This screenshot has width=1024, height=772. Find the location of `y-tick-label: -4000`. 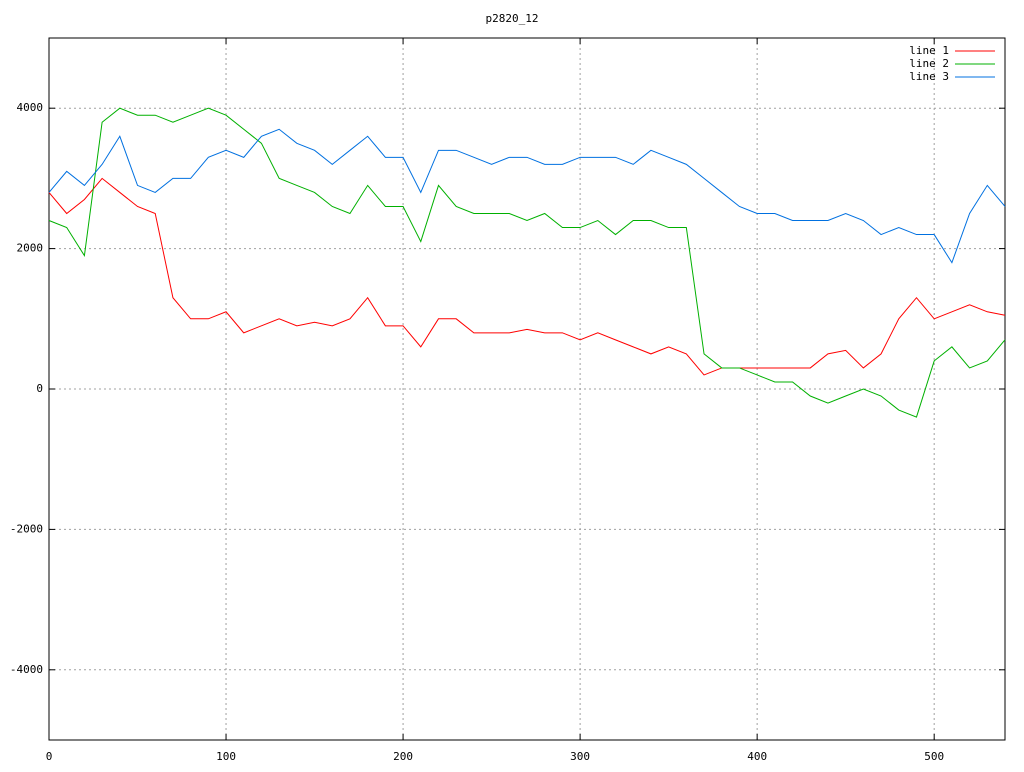

y-tick-label: -4000 is located at coordinates (26, 669).